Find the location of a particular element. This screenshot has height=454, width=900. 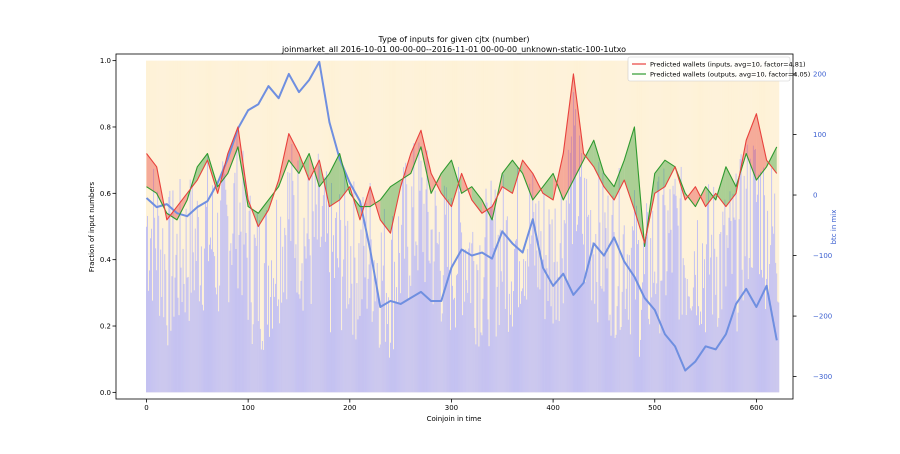

y2-tick-label: 100 is located at coordinates (819, 135).